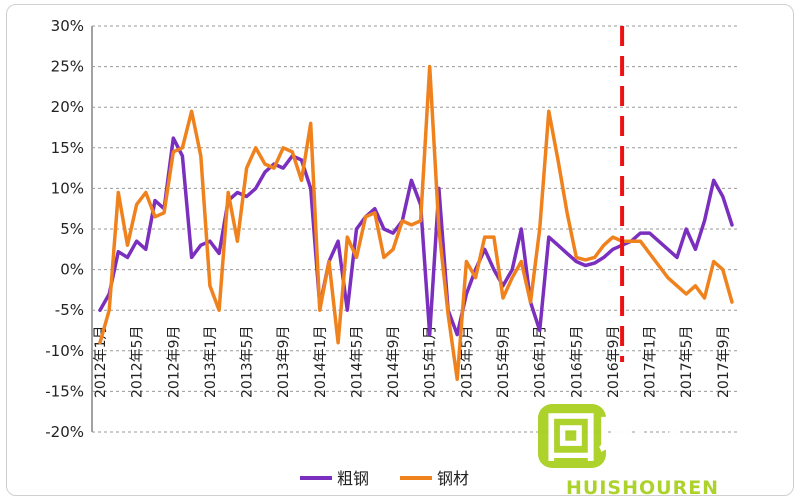 This screenshot has height=500, width=800. Describe the element at coordinates (67, 148) in the screenshot. I see `y-tick-label: 15%` at that location.